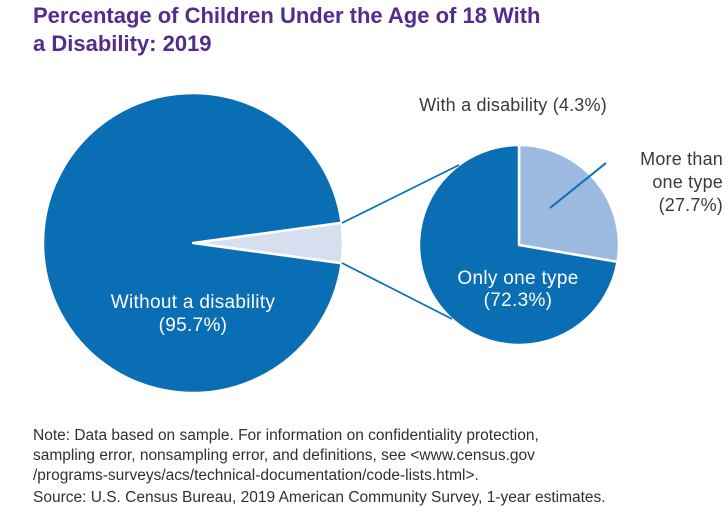 This screenshot has width=728, height=513. I want to click on secondary-pie, so click(519, 245).